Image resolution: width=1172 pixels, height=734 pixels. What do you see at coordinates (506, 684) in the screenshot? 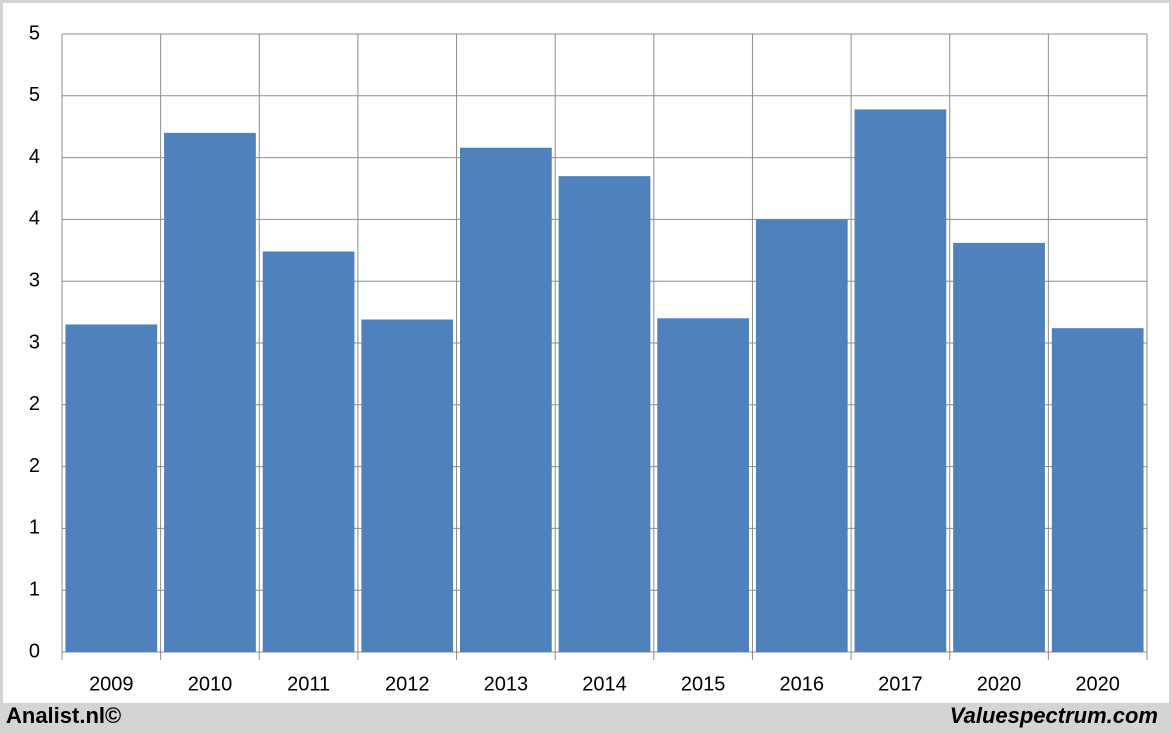
I see `x-tick-label: 2013` at bounding box center [506, 684].